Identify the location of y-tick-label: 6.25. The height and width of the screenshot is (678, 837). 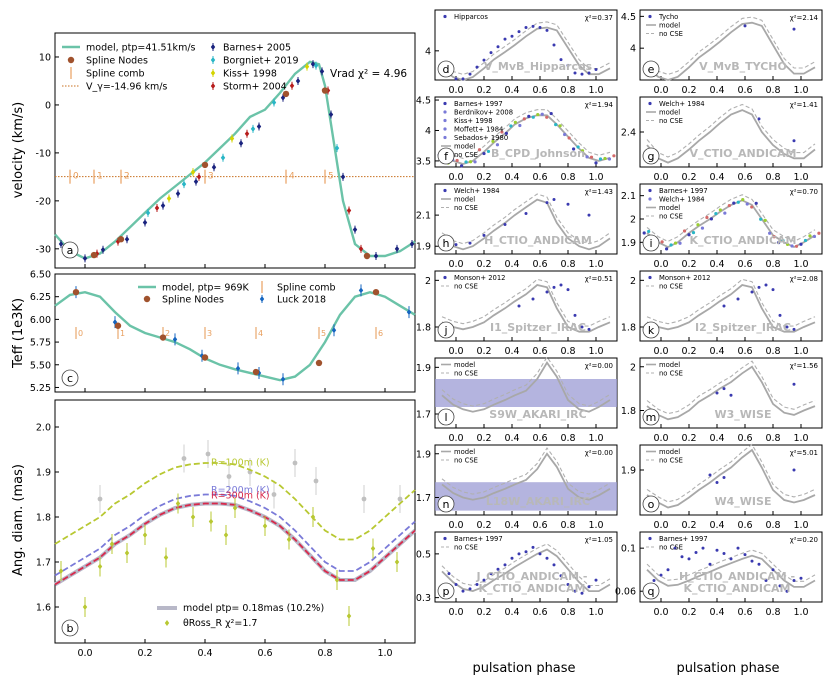
(40, 297).